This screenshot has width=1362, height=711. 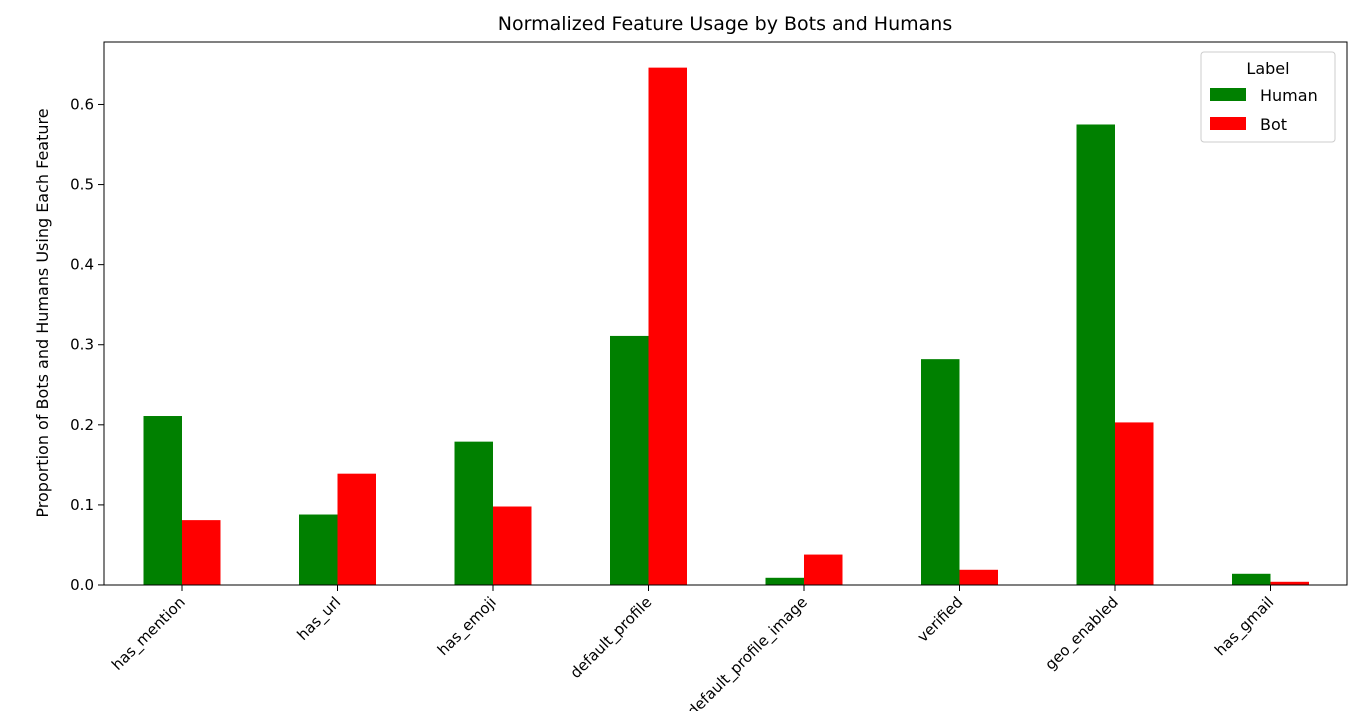 What do you see at coordinates (1095, 354) in the screenshot?
I see `bar-human-geo_enabled` at bounding box center [1095, 354].